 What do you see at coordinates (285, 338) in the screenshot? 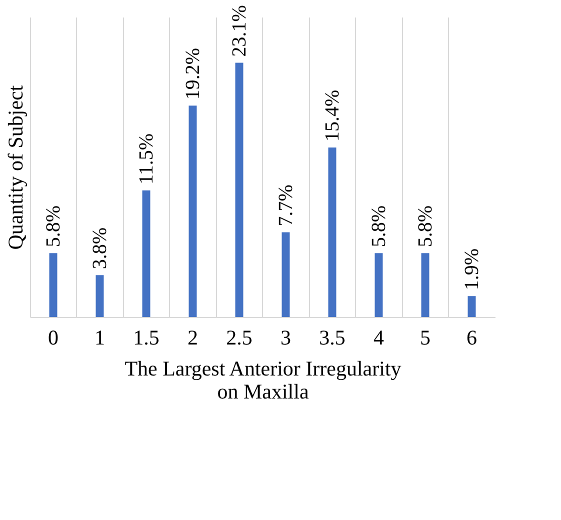
I see `x-tick-label: 3` at bounding box center [285, 338].